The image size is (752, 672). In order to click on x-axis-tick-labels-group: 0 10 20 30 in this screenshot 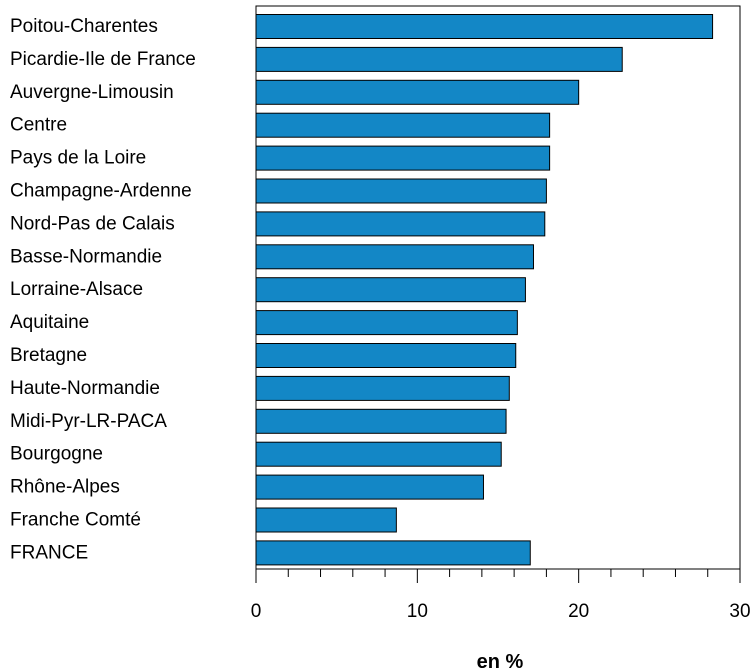, I will do `click(501, 611)`.